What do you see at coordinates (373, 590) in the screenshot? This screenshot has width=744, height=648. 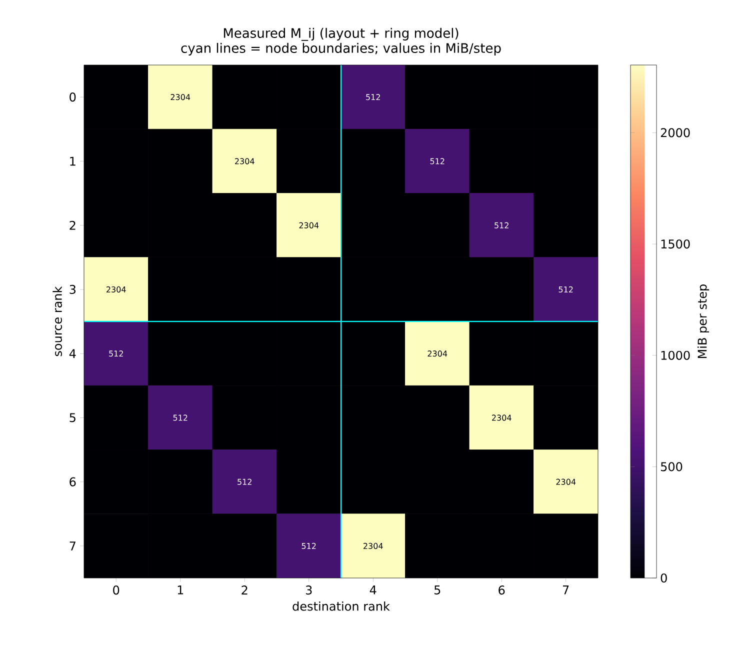 I see `x-tick-label: 4` at bounding box center [373, 590].